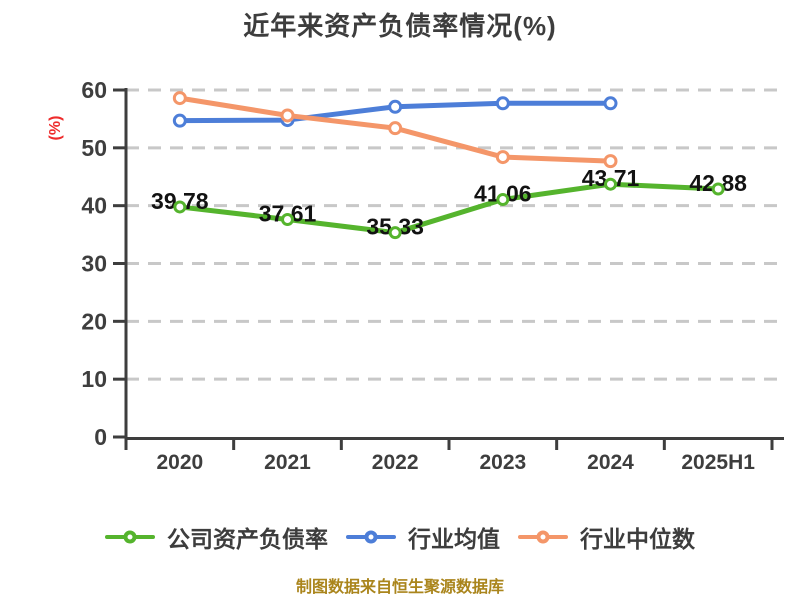  I want to click on legend-label-industry-mean: 行业均值, so click(454, 539).